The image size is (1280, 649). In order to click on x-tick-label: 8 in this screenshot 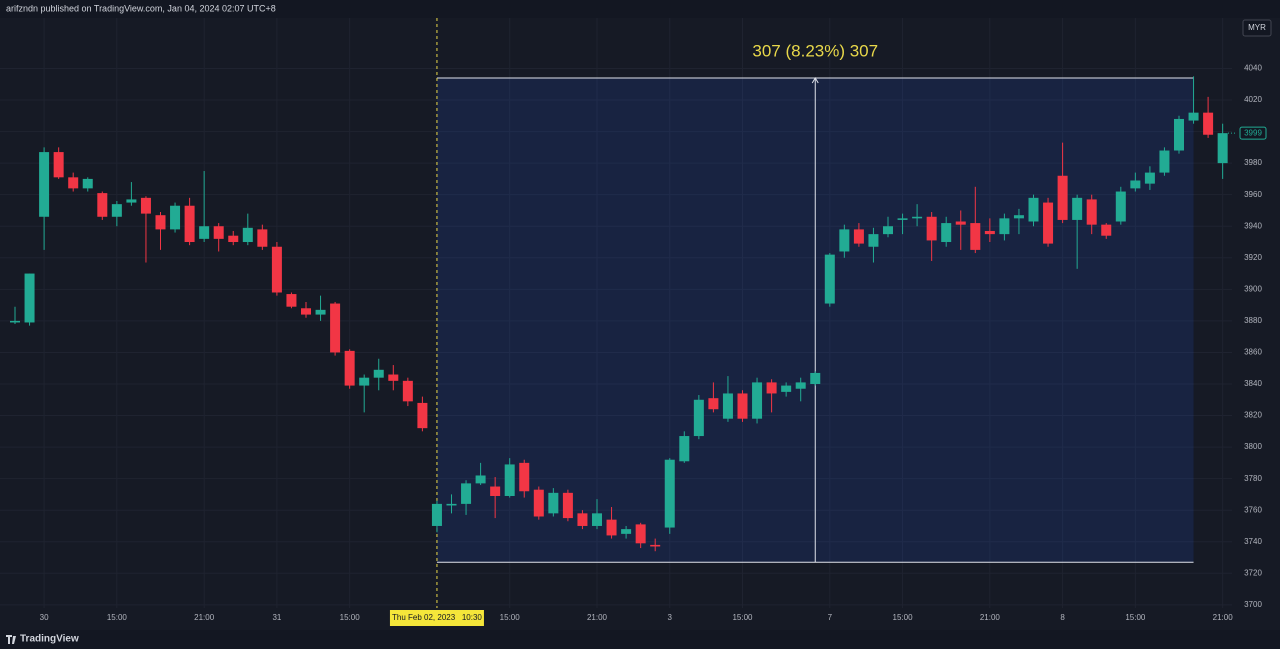, I will do `click(1062, 617)`.